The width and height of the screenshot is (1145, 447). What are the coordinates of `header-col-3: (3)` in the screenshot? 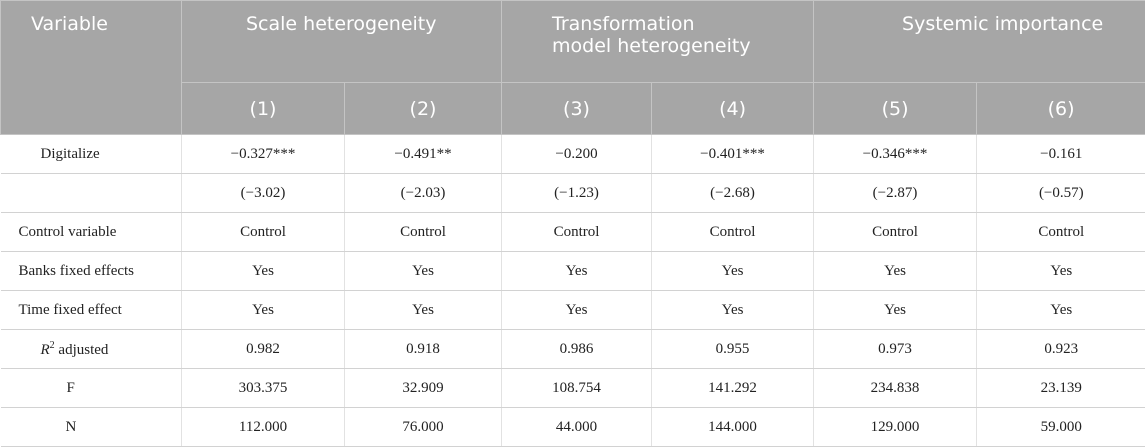 It's located at (577, 109).